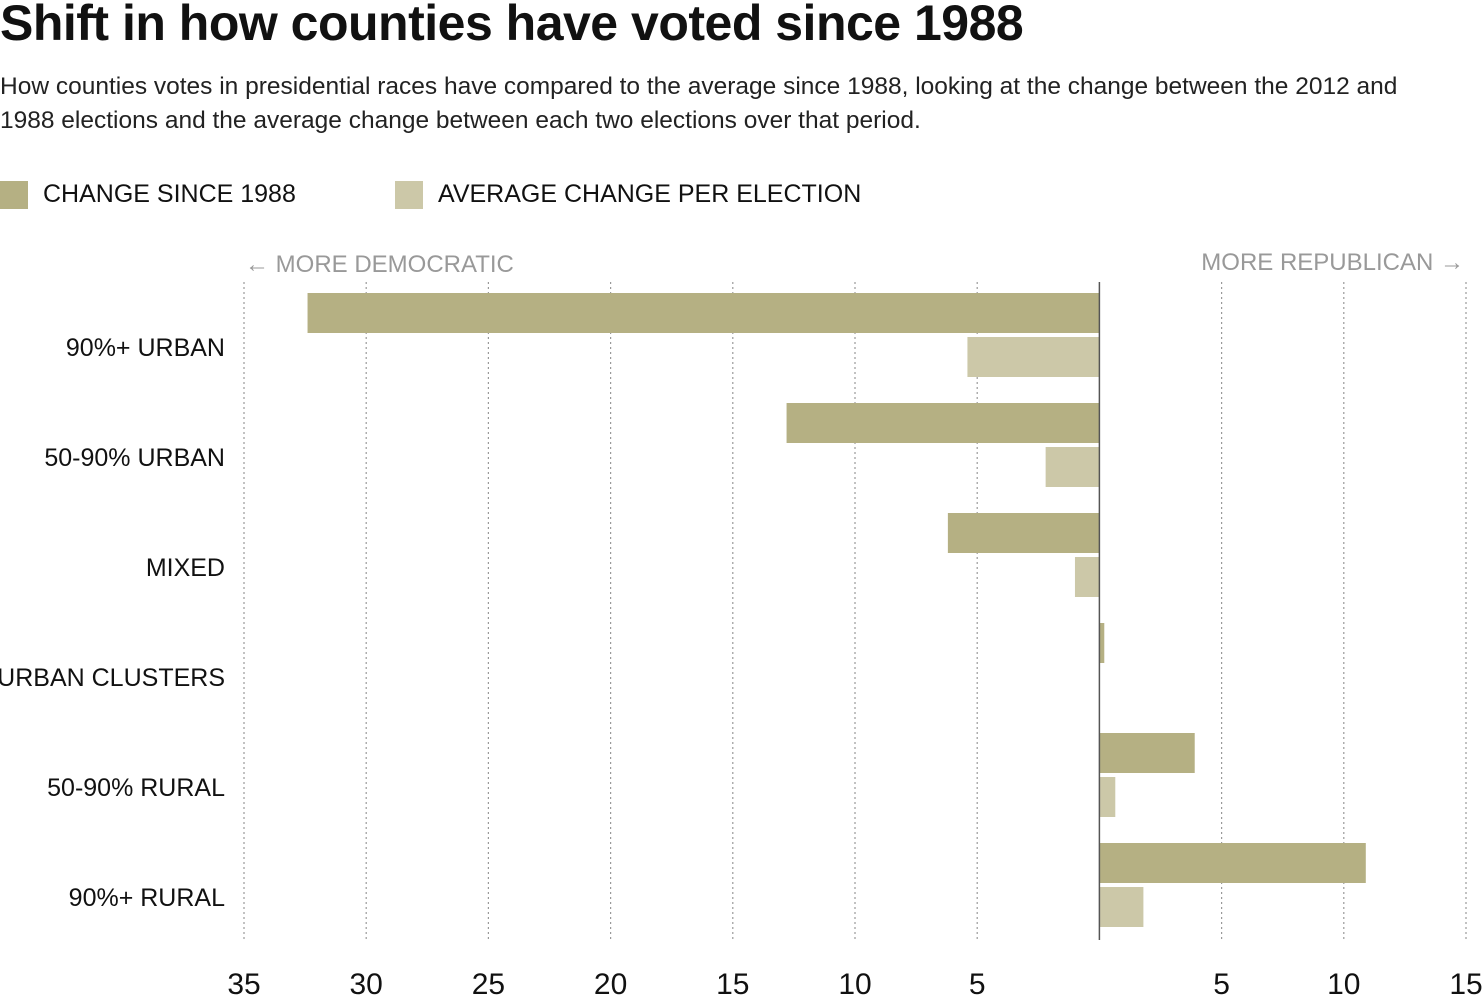  Describe the element at coordinates (145, 348) in the screenshot. I see `category-label: 90%+ URBAN` at that location.